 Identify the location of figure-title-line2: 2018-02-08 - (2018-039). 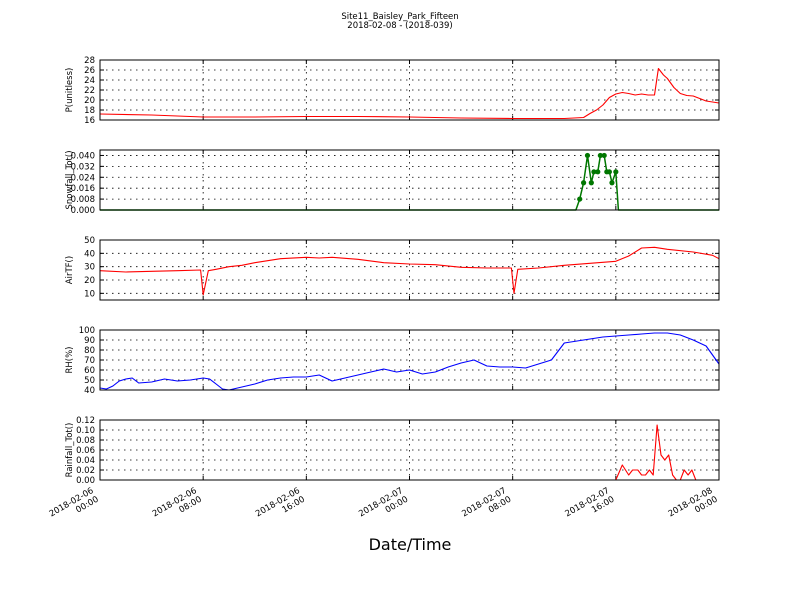
(399, 26).